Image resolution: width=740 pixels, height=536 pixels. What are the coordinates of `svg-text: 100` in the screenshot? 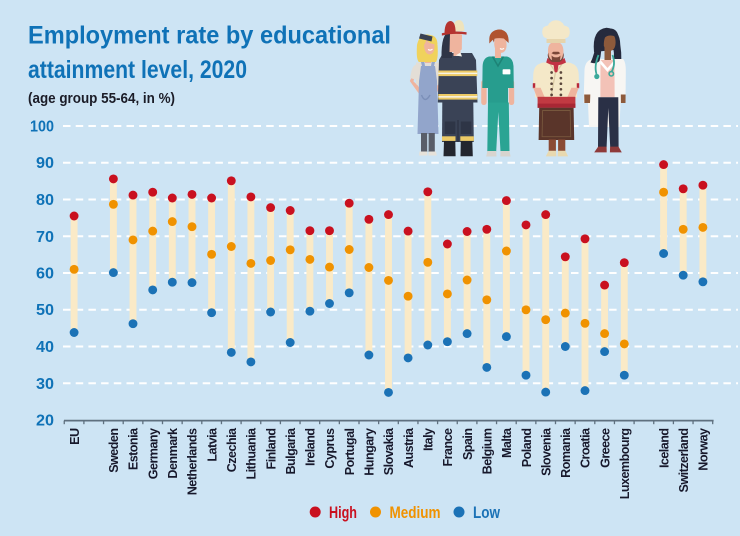 It's located at (42, 127).